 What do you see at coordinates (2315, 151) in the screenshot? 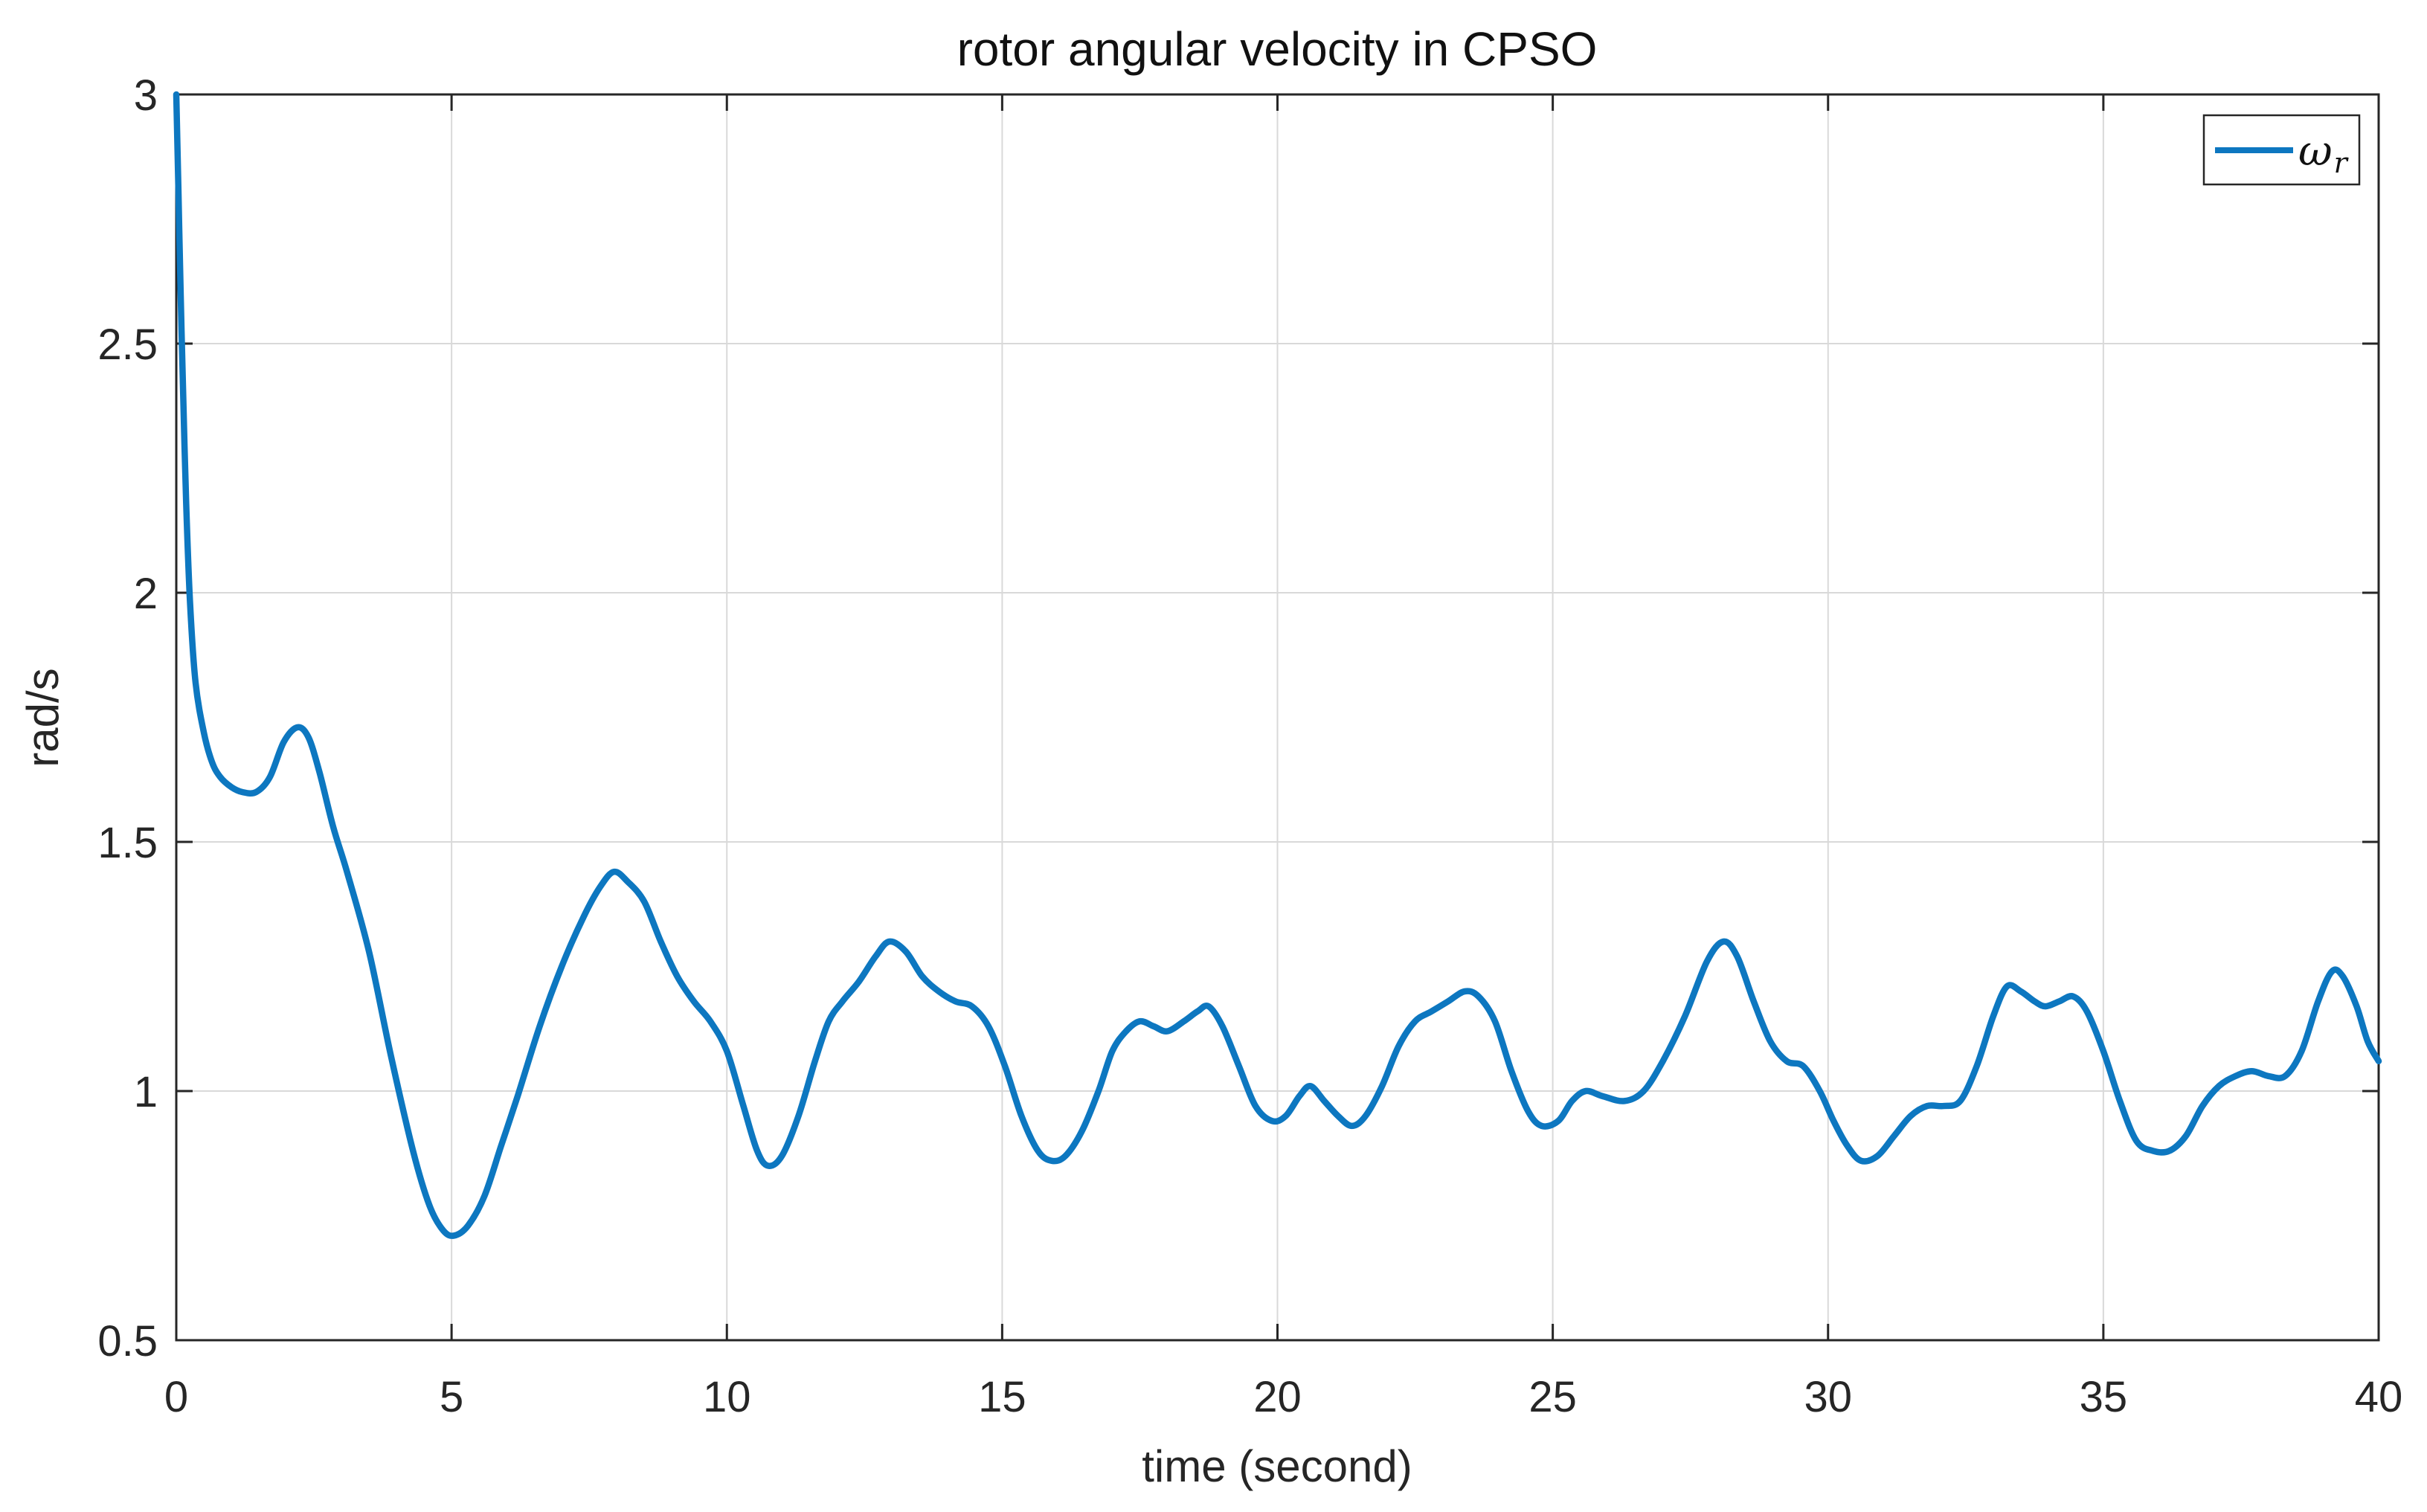
I see `legend-label-omega: ω` at bounding box center [2315, 151].